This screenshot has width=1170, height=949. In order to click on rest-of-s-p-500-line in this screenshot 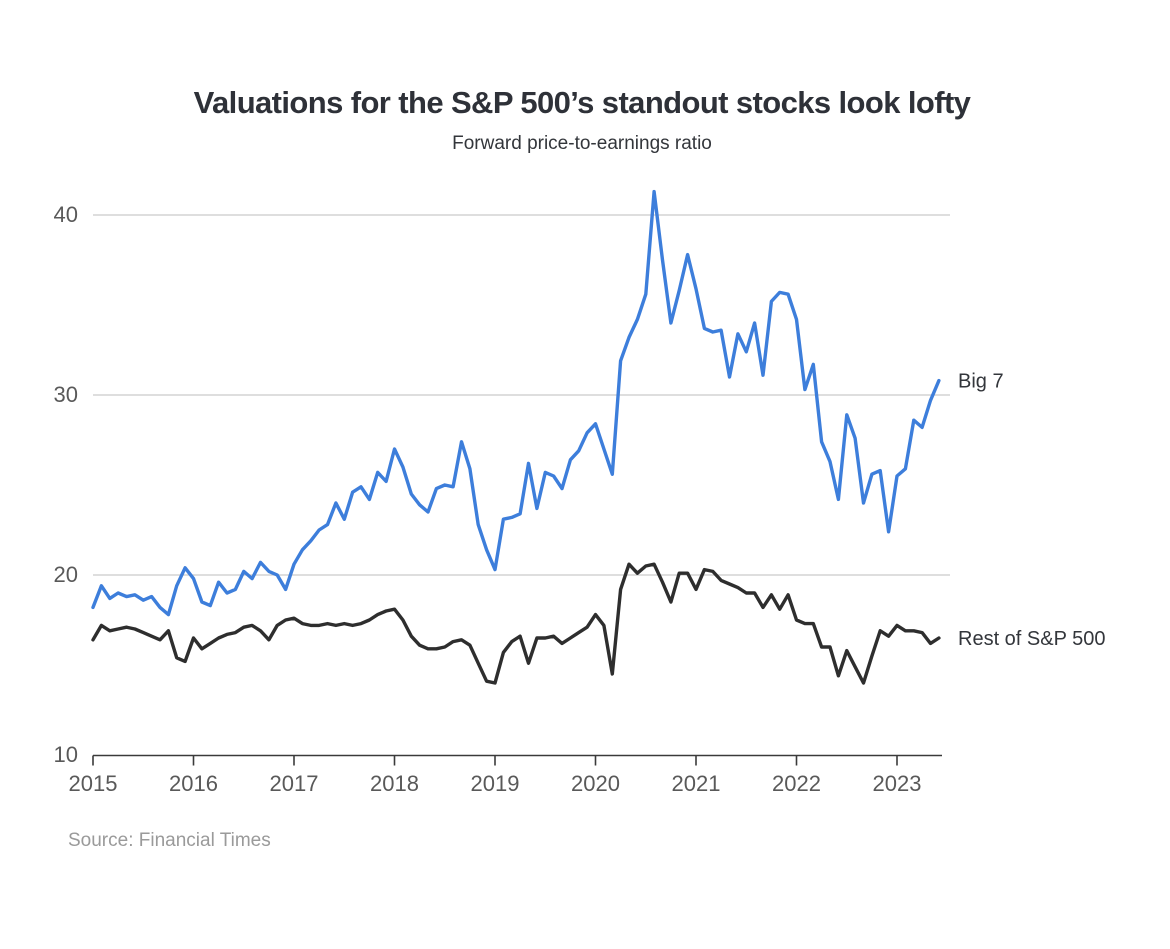, I will do `click(516, 623)`.